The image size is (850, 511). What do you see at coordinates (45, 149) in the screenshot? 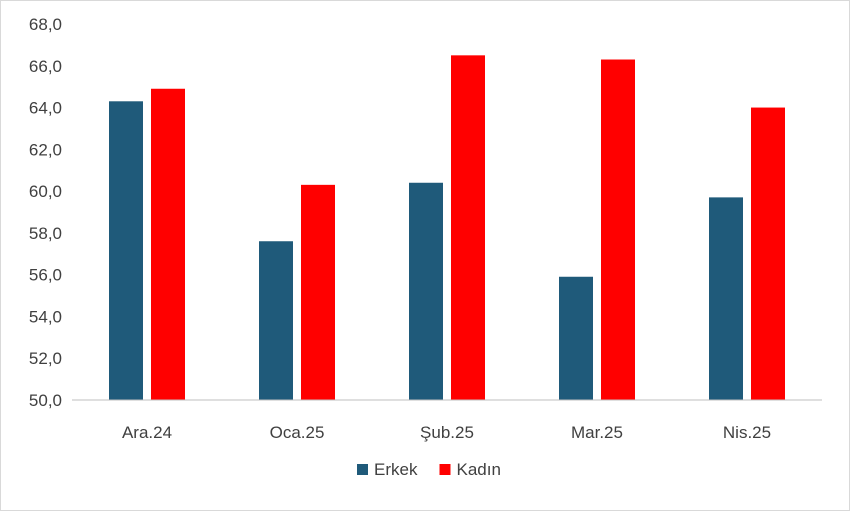
I see `y-tick-label: 62,0` at bounding box center [45, 149].